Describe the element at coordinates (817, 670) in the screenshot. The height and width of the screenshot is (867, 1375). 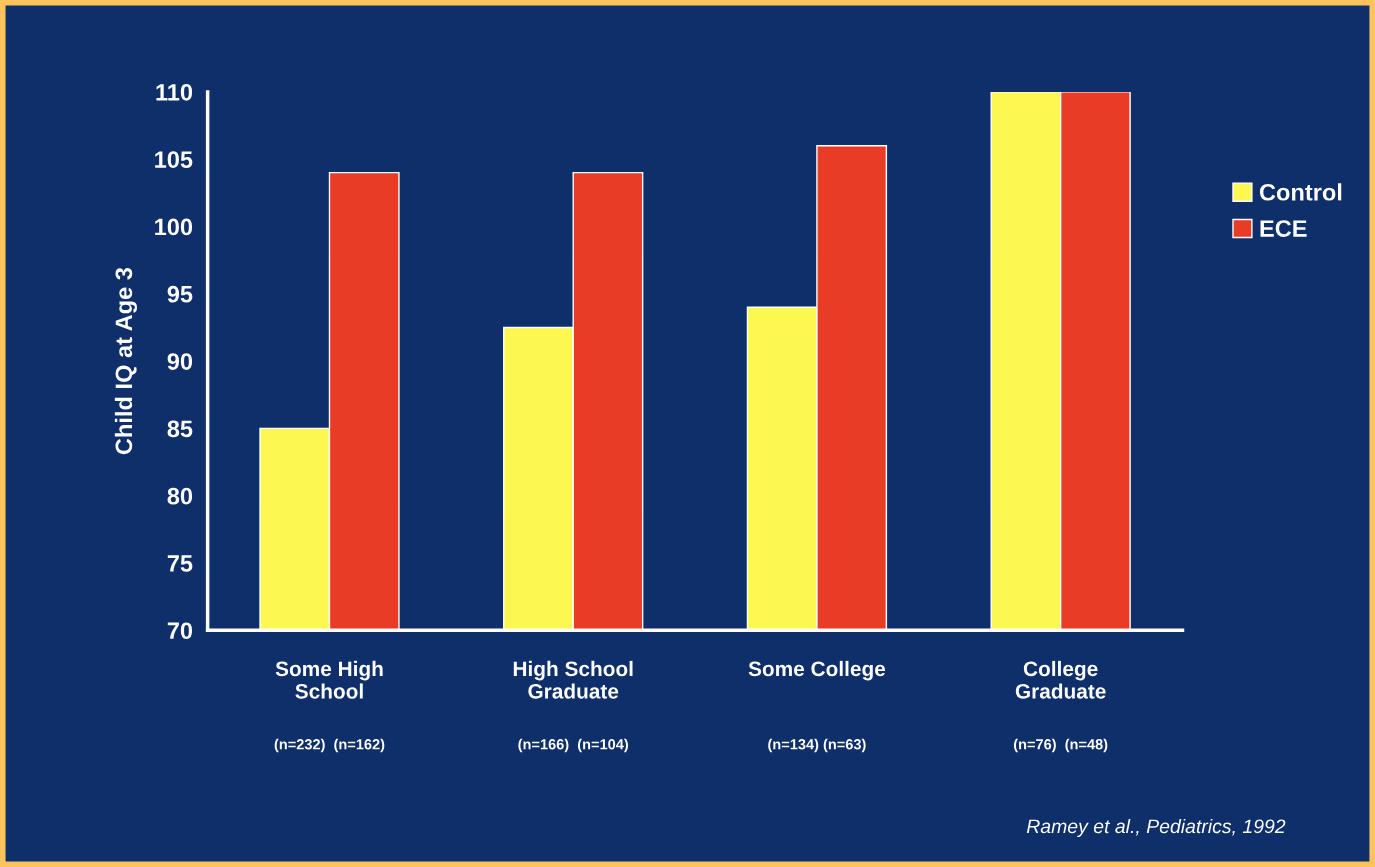
I see `x-tick-label: Some College` at that location.